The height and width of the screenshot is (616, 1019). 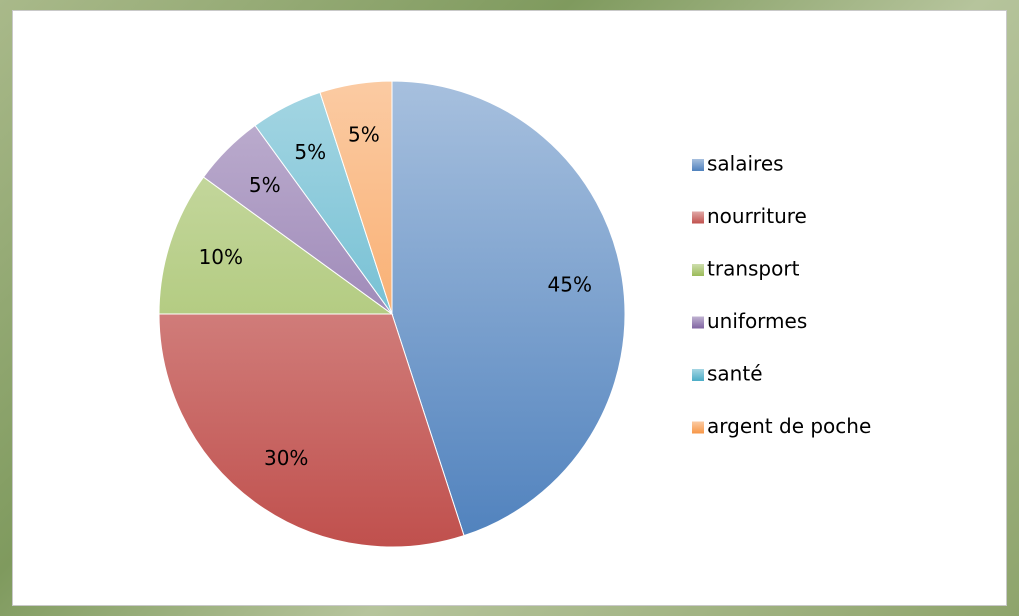 I want to click on legend-label: transport, so click(x=753, y=269).